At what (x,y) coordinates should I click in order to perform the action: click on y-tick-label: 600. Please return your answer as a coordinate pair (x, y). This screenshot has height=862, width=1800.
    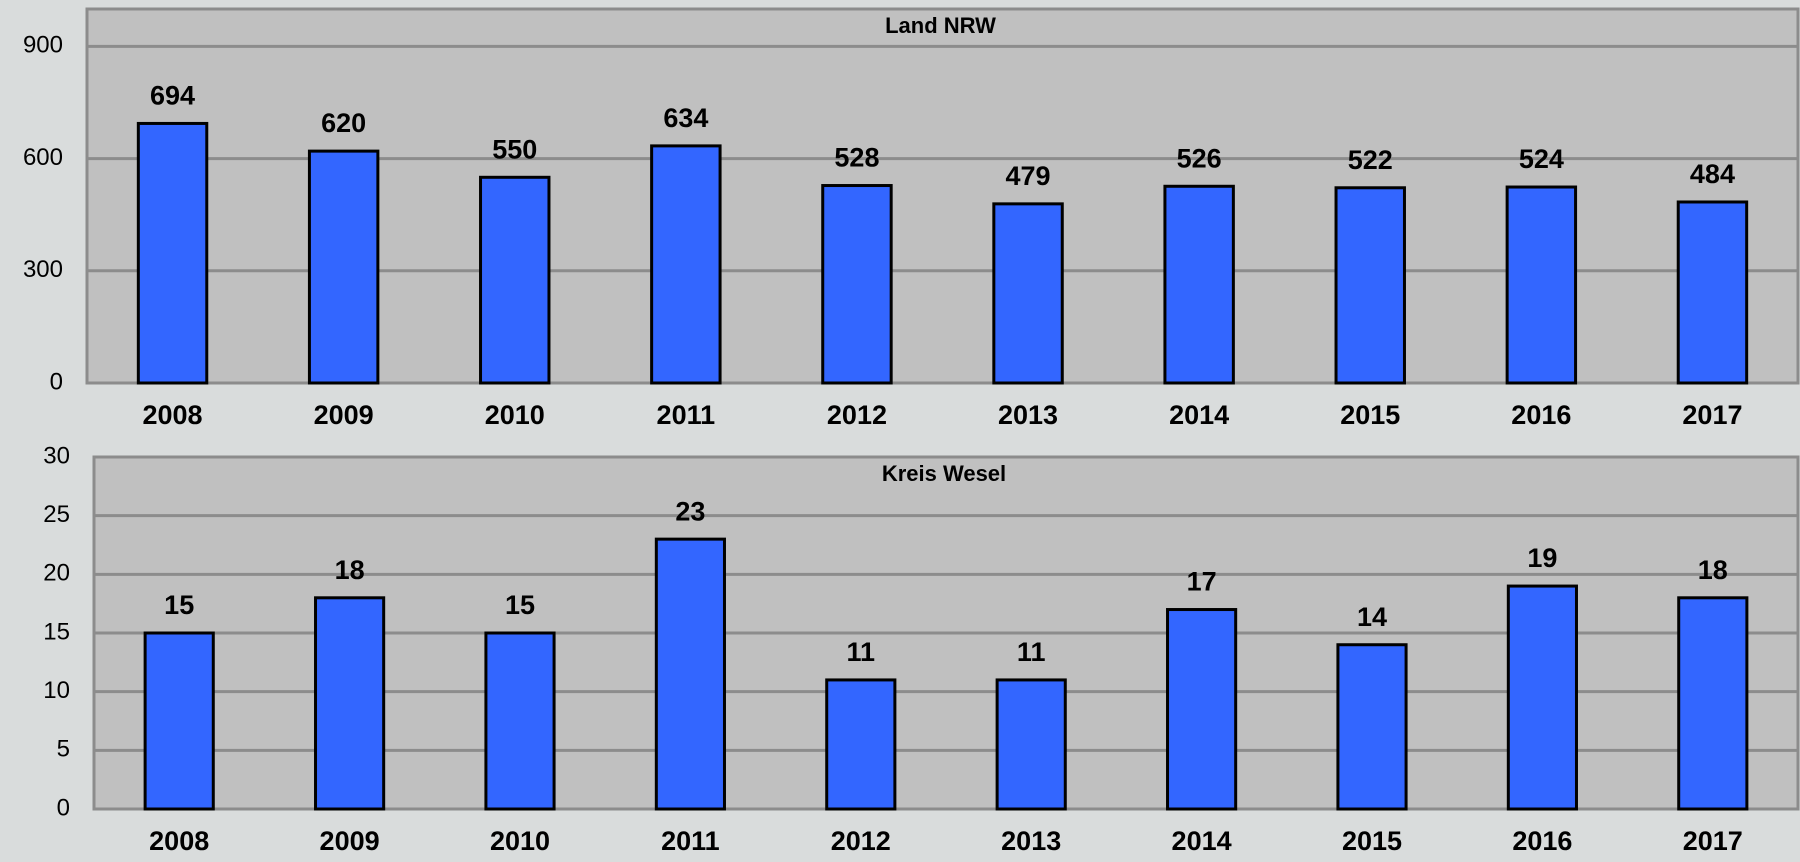
    Looking at the image, I should click on (43, 157).